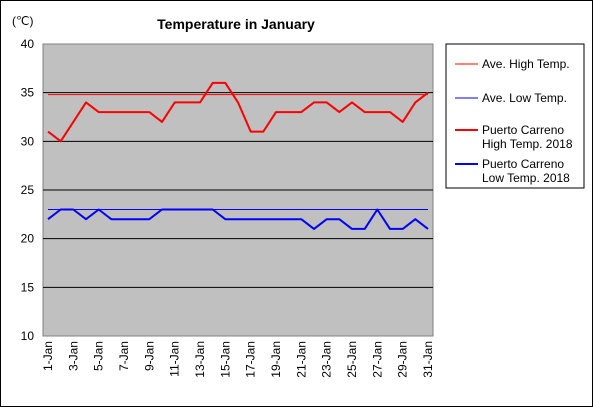  I want to click on x-tick-label: 25-Jan, so click(352, 359).